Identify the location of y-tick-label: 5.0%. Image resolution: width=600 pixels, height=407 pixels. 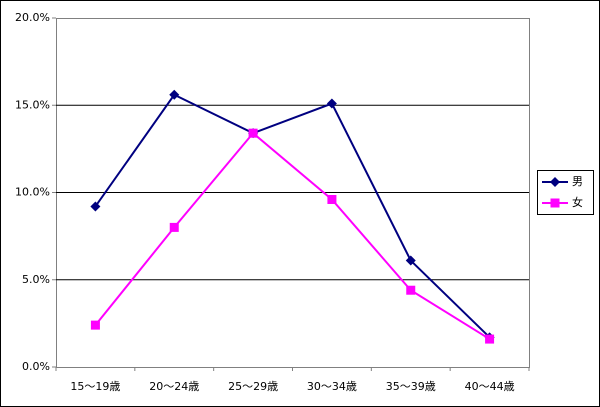
(36, 279).